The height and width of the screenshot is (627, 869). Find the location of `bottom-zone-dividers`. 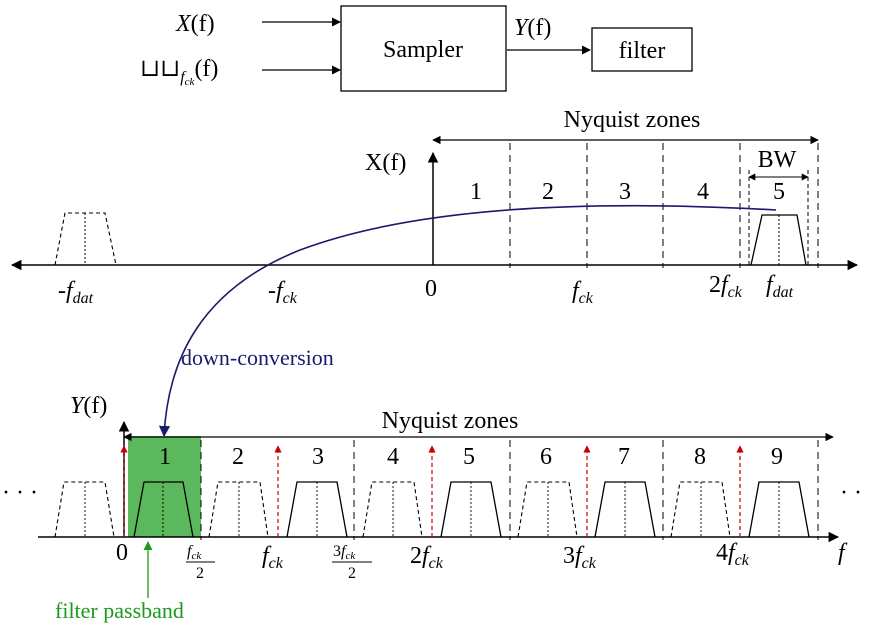

bottom-zone-dividers is located at coordinates (509, 490).